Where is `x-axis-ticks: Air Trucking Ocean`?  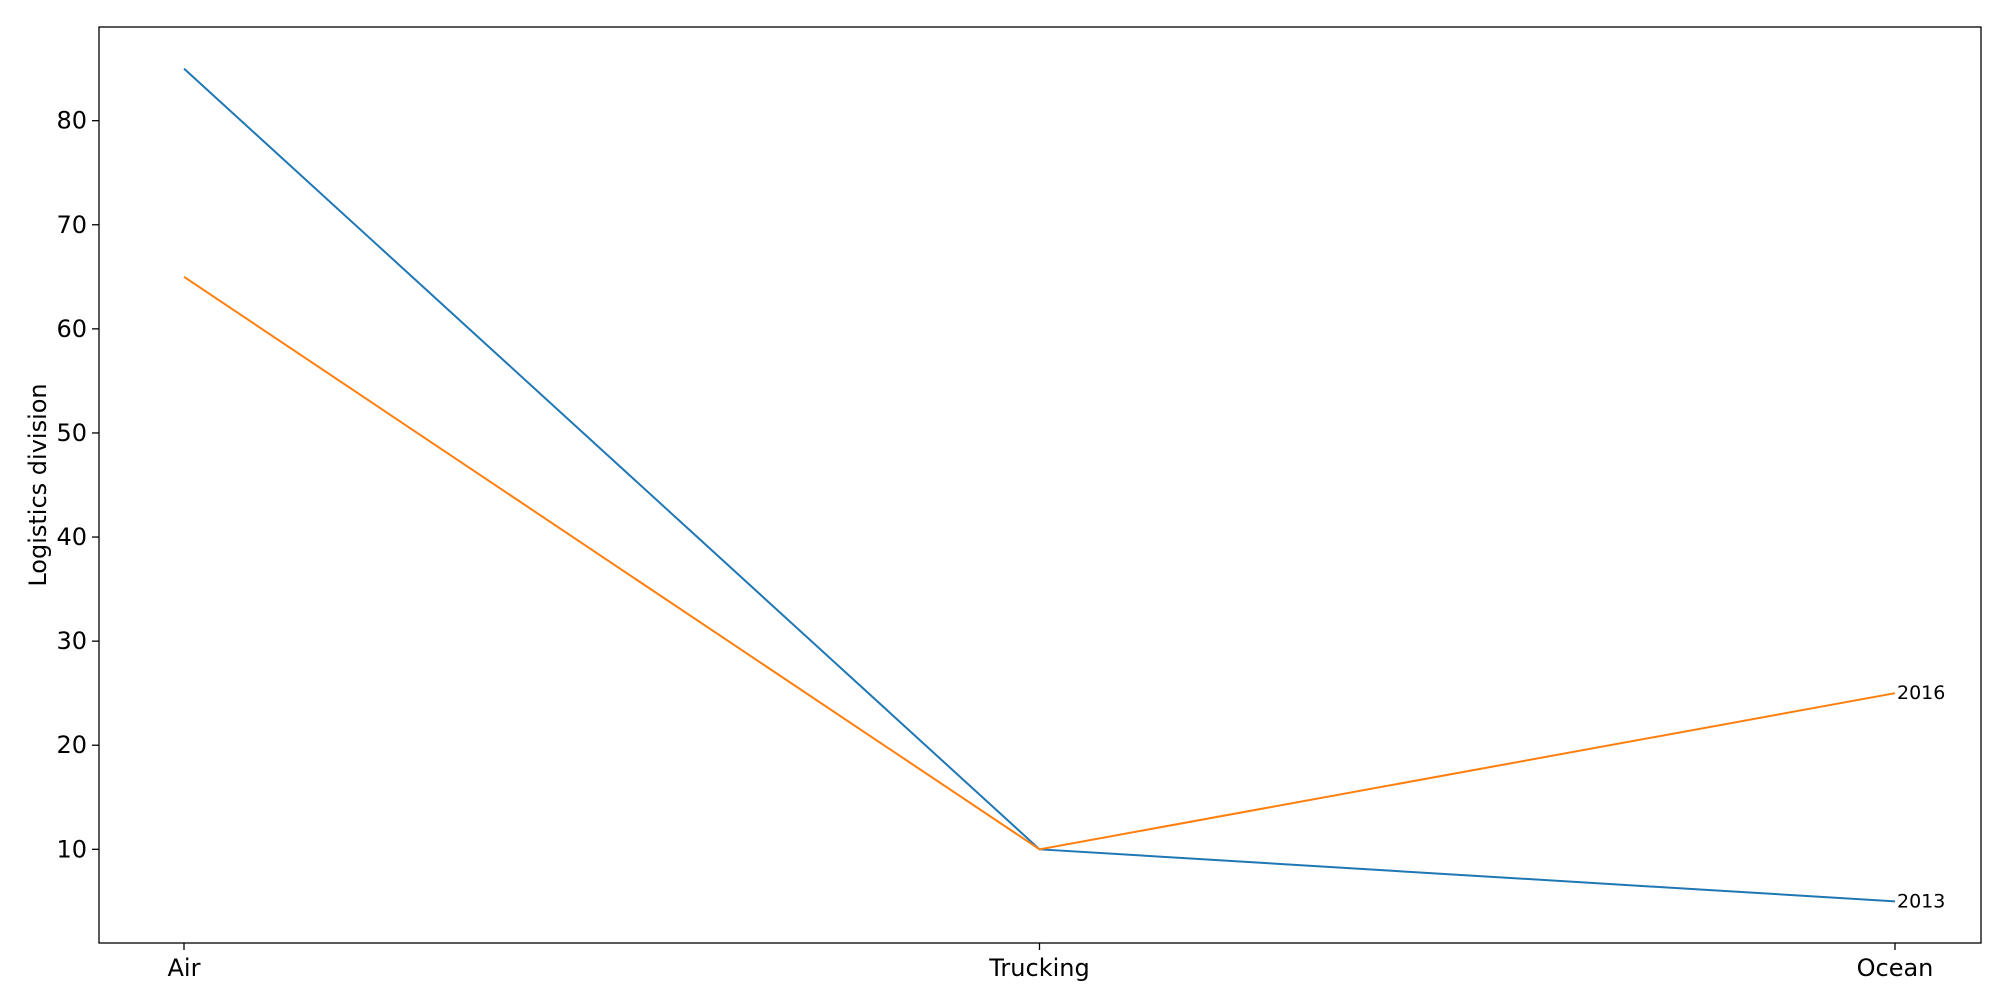
x-axis-ticks: Air Trucking Ocean is located at coordinates (1051, 962).